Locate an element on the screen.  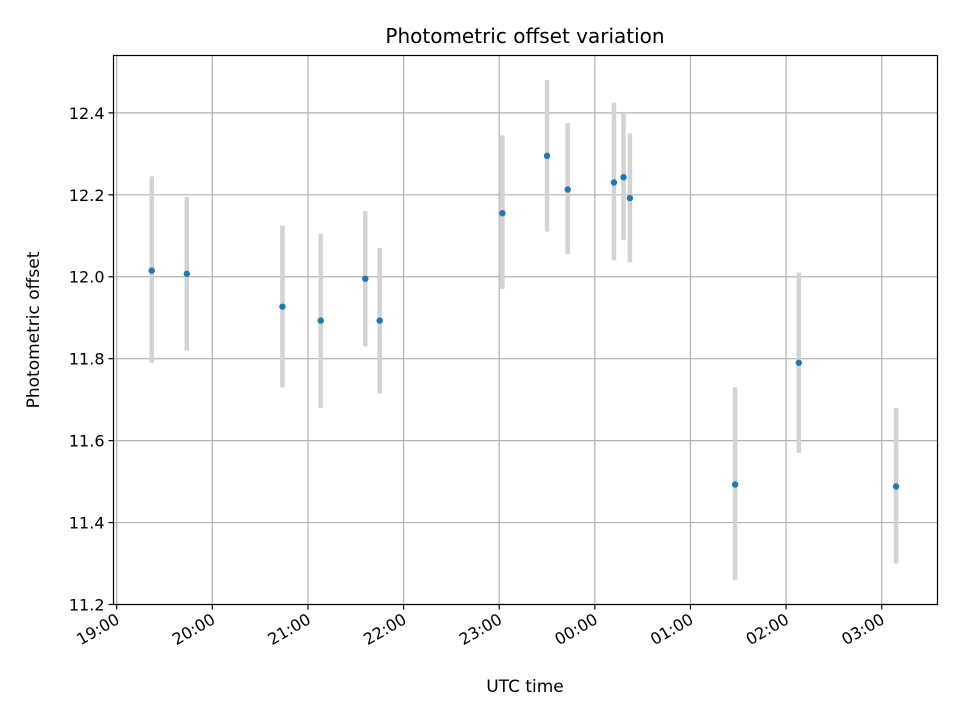
y-tick-label: 11.4 is located at coordinates (87, 523).